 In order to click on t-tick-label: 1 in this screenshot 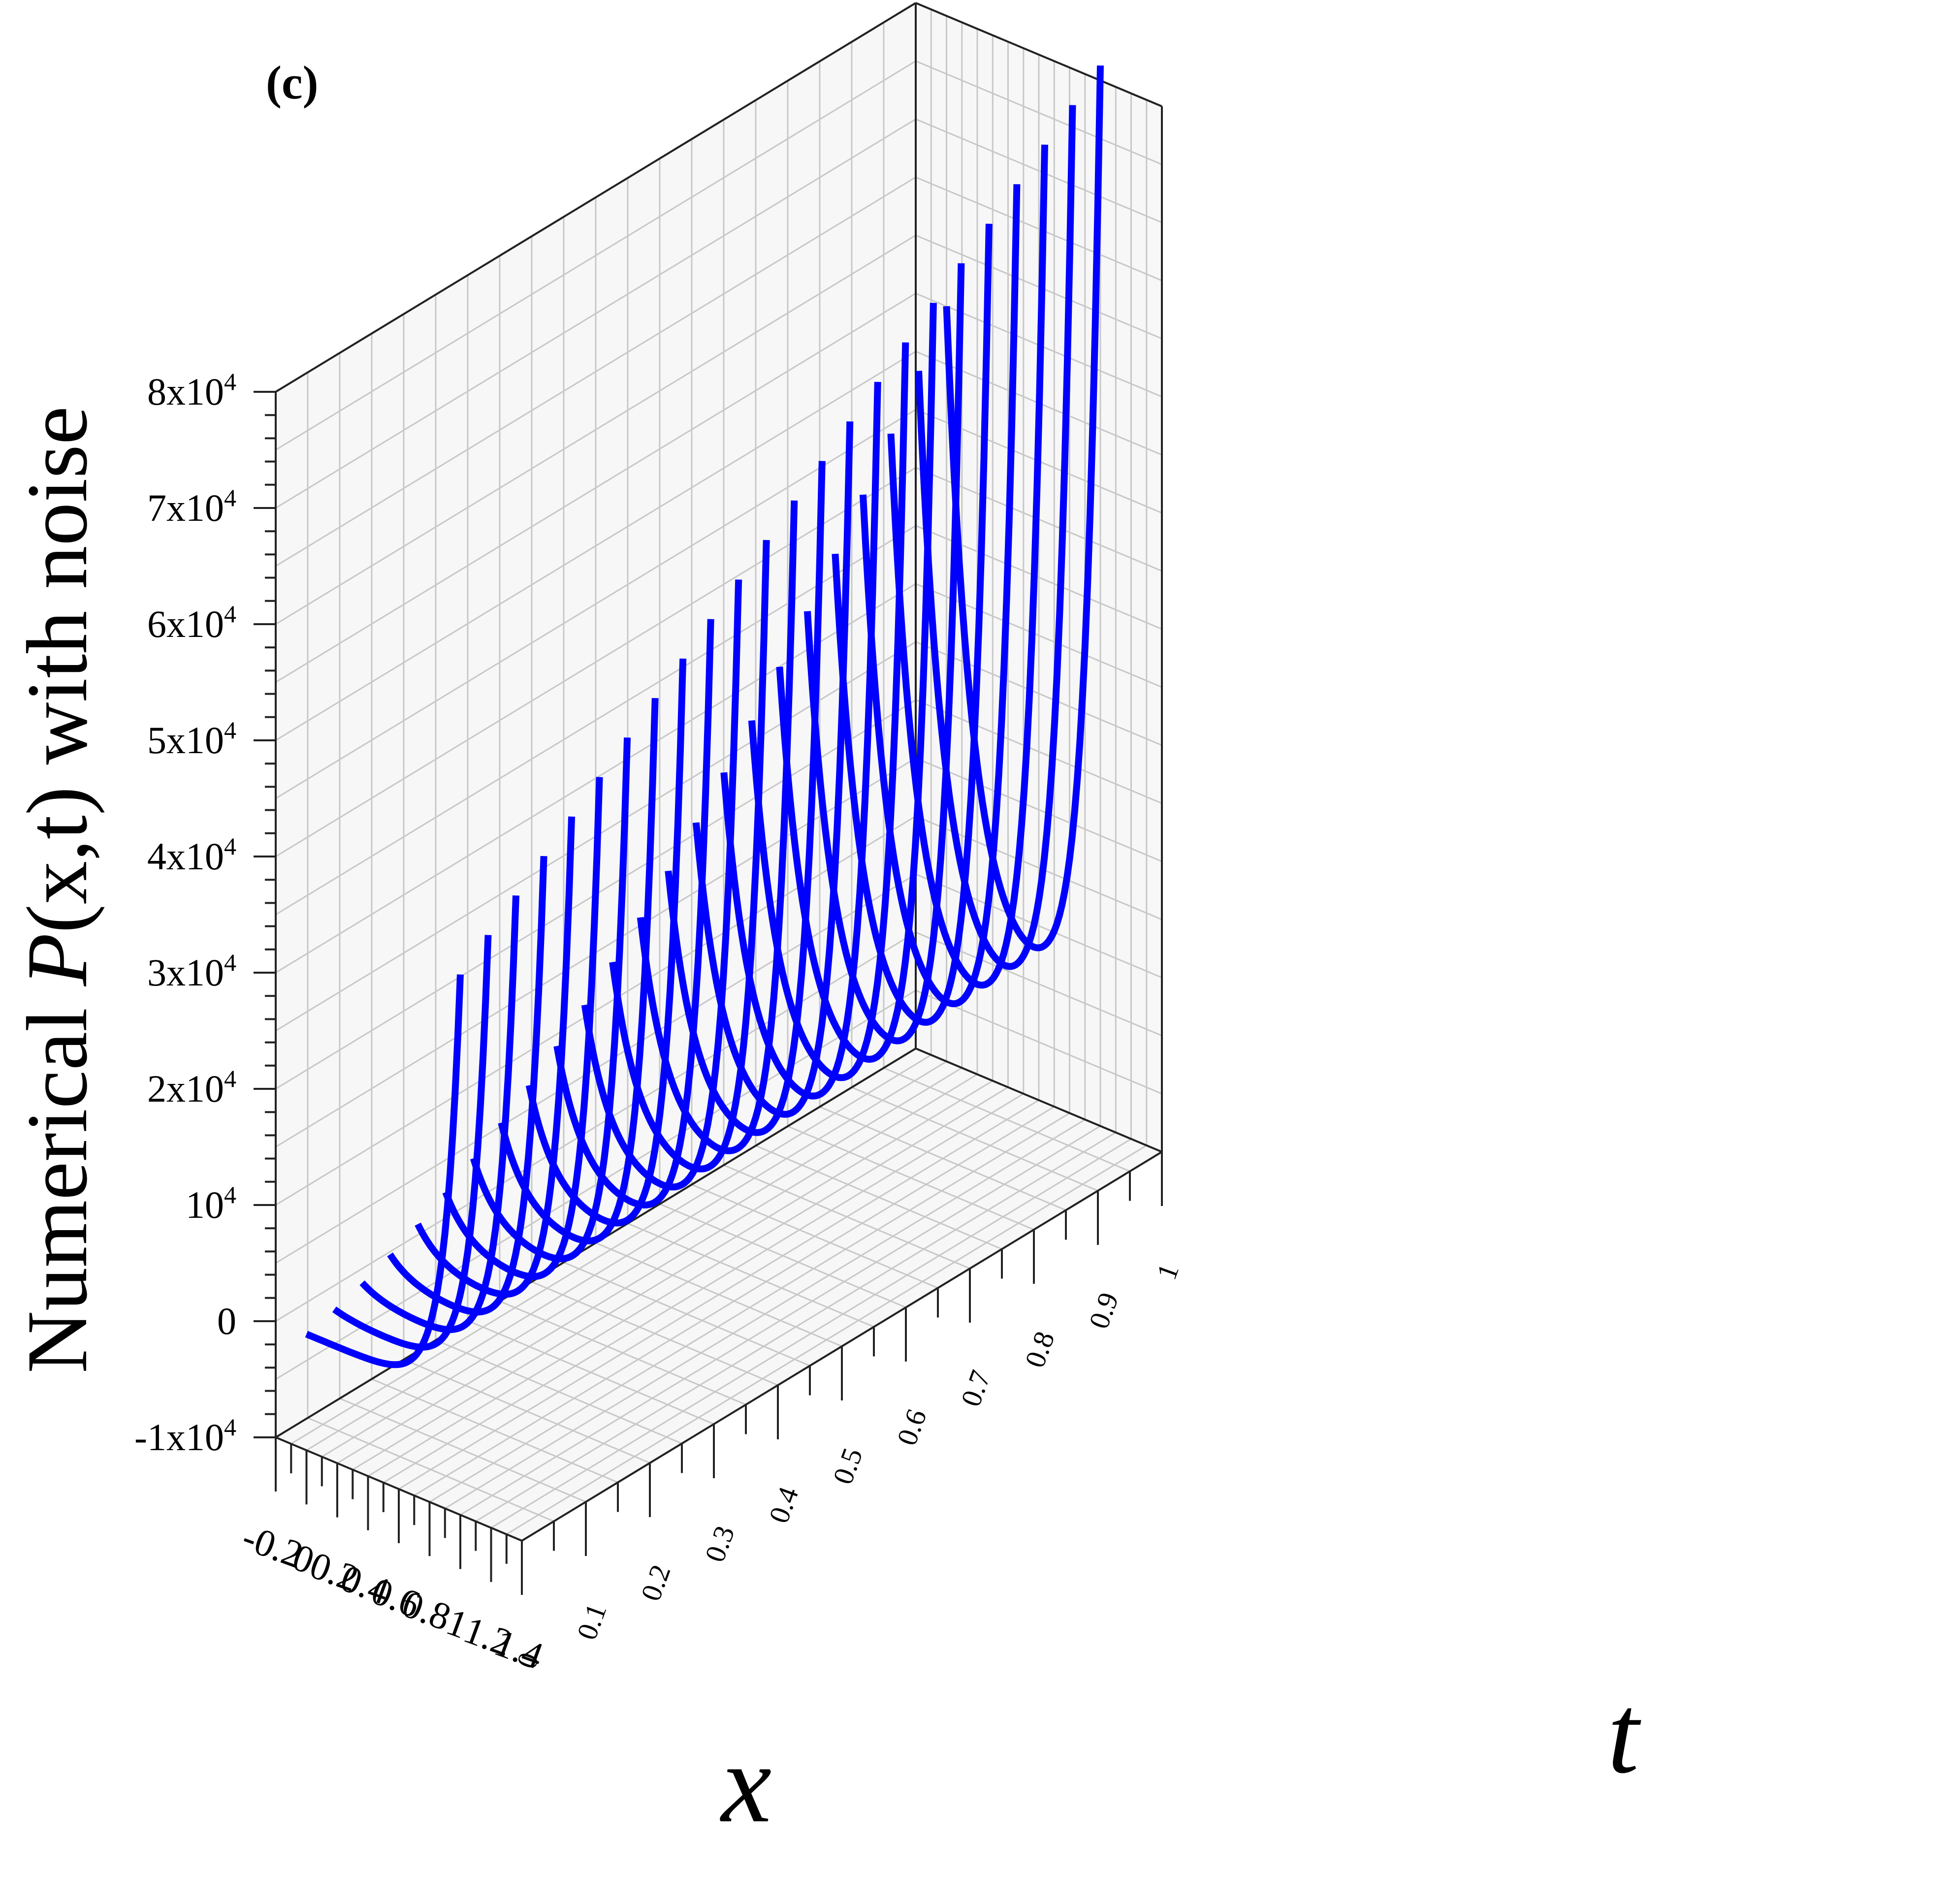, I will do `click(1167, 1272)`.